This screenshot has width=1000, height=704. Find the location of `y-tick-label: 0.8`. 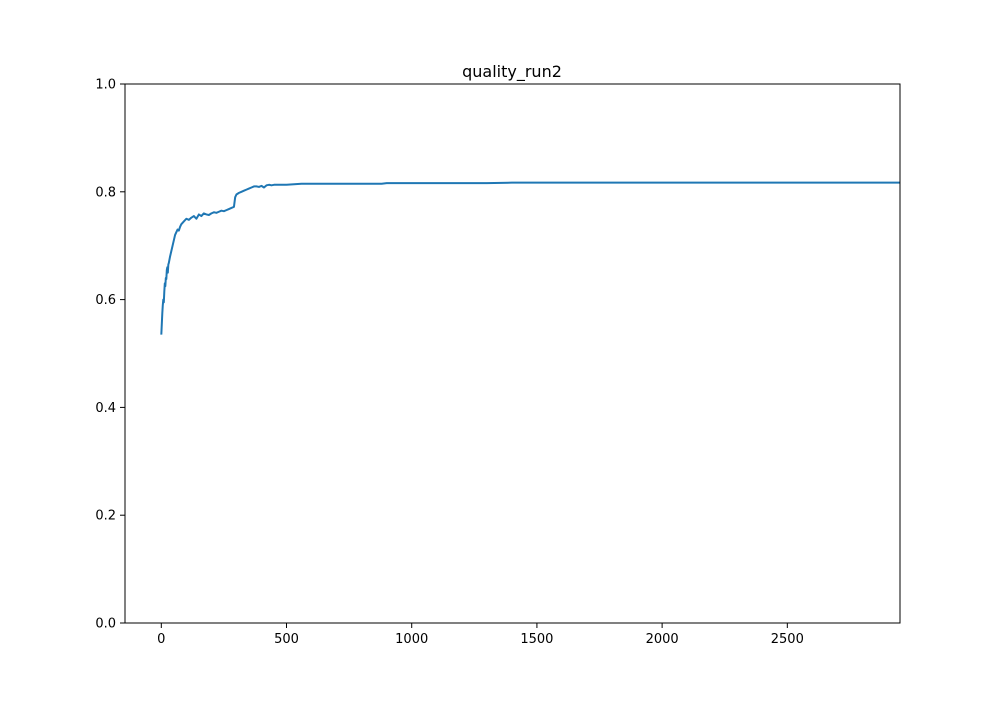

y-tick-label: 0.8 is located at coordinates (105, 192).